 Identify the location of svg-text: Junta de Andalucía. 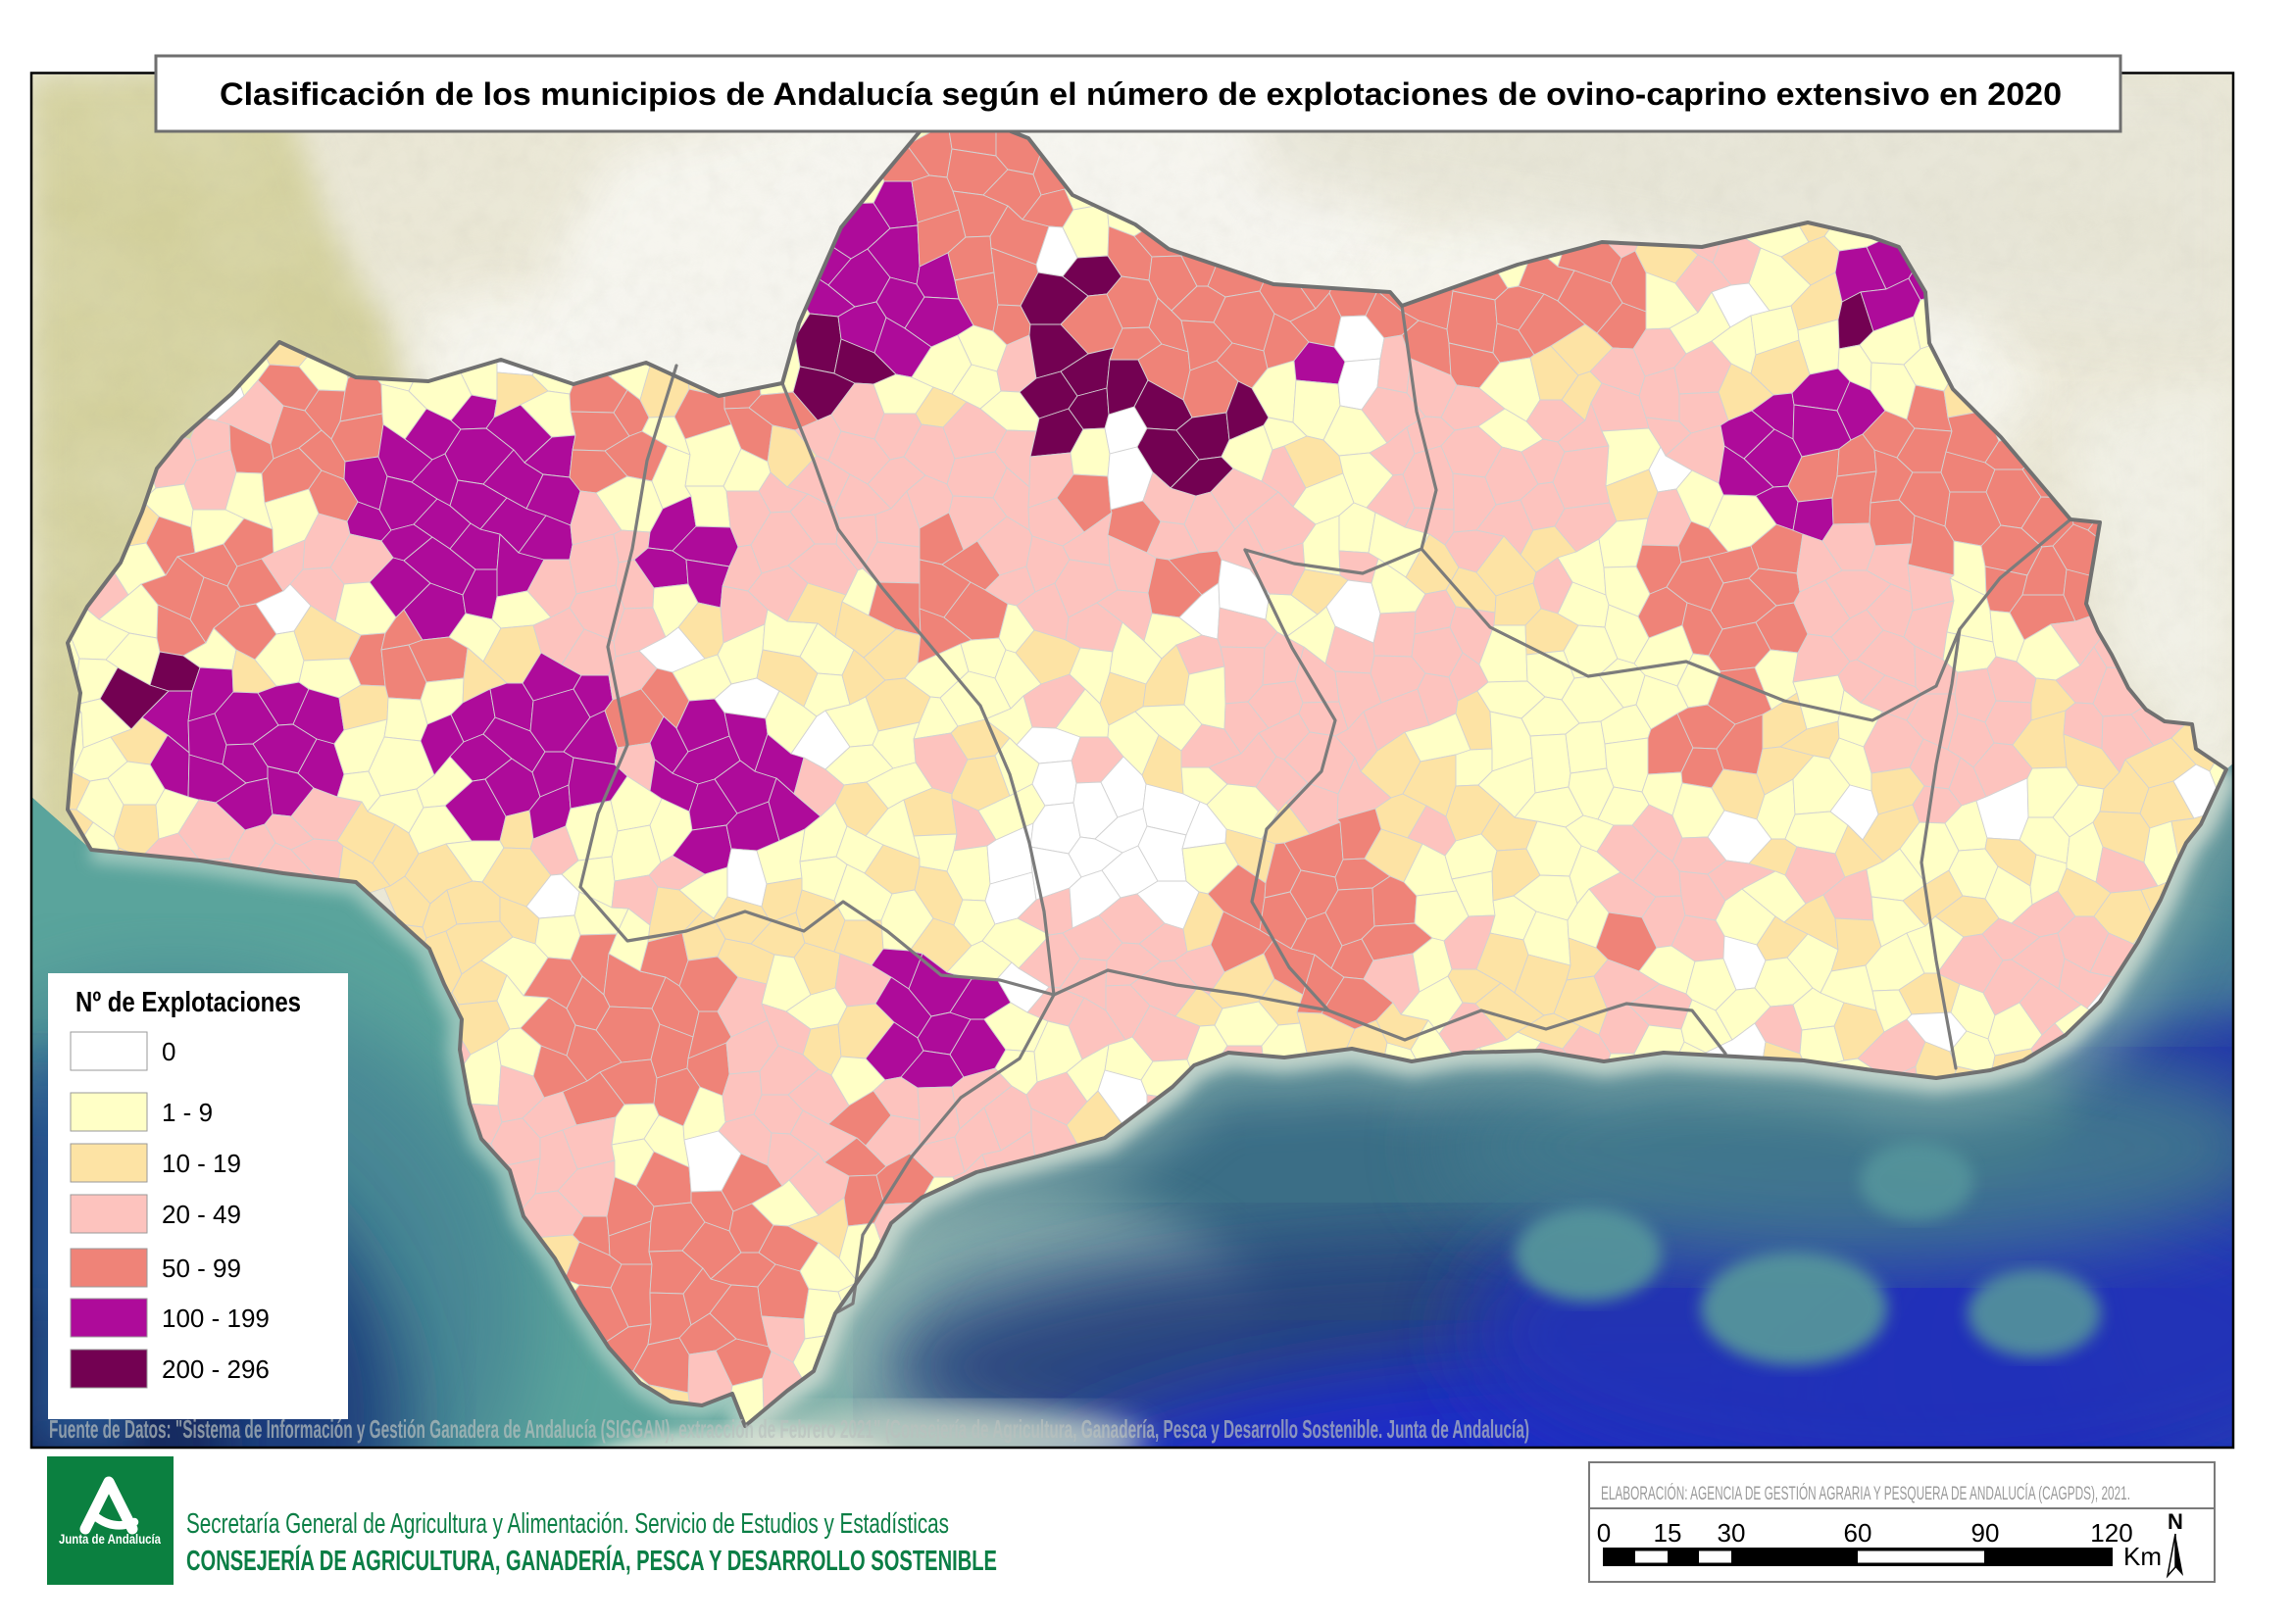
(110, 1539).